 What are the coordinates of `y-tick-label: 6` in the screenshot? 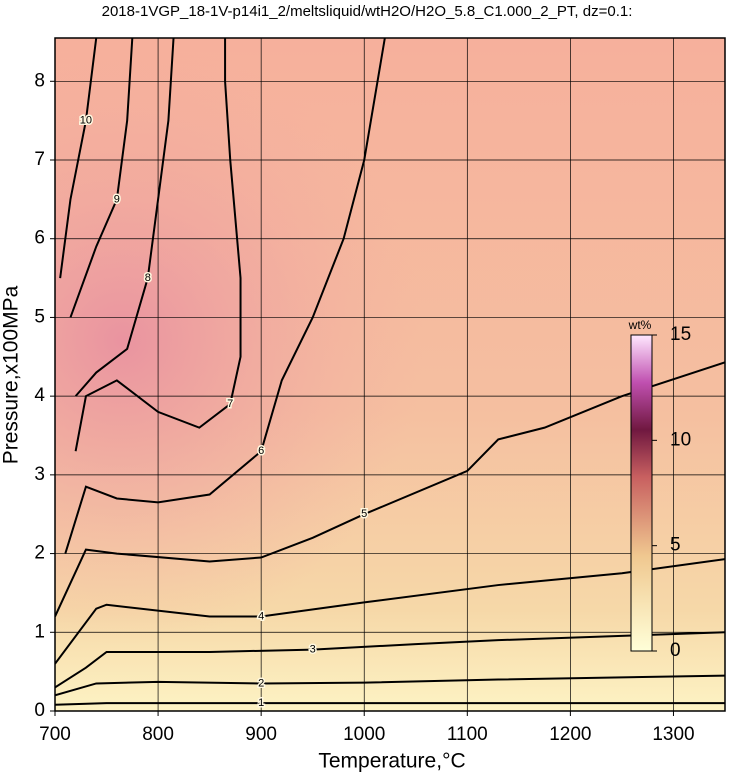 It's located at (39, 238).